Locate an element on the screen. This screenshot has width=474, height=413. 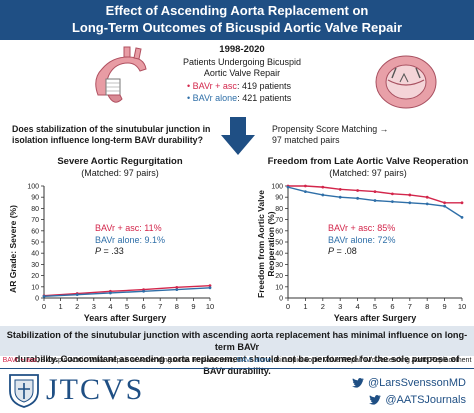
group-bavr-asc-count: : 419 patients is located at coordinates (263, 86).